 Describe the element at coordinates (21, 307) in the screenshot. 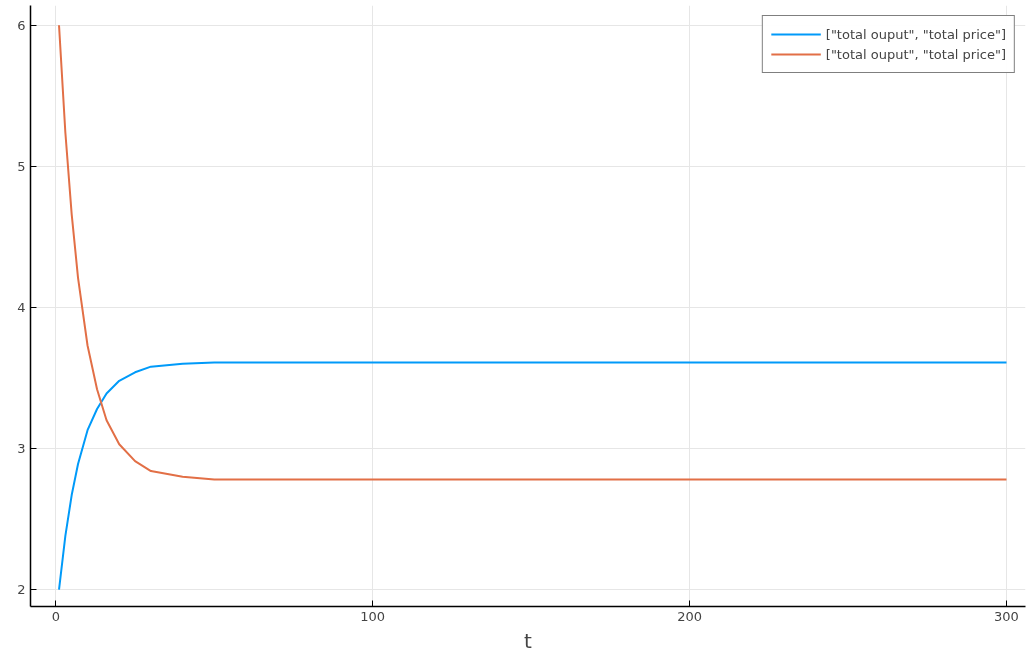

I see `y-tick-label: 4` at that location.